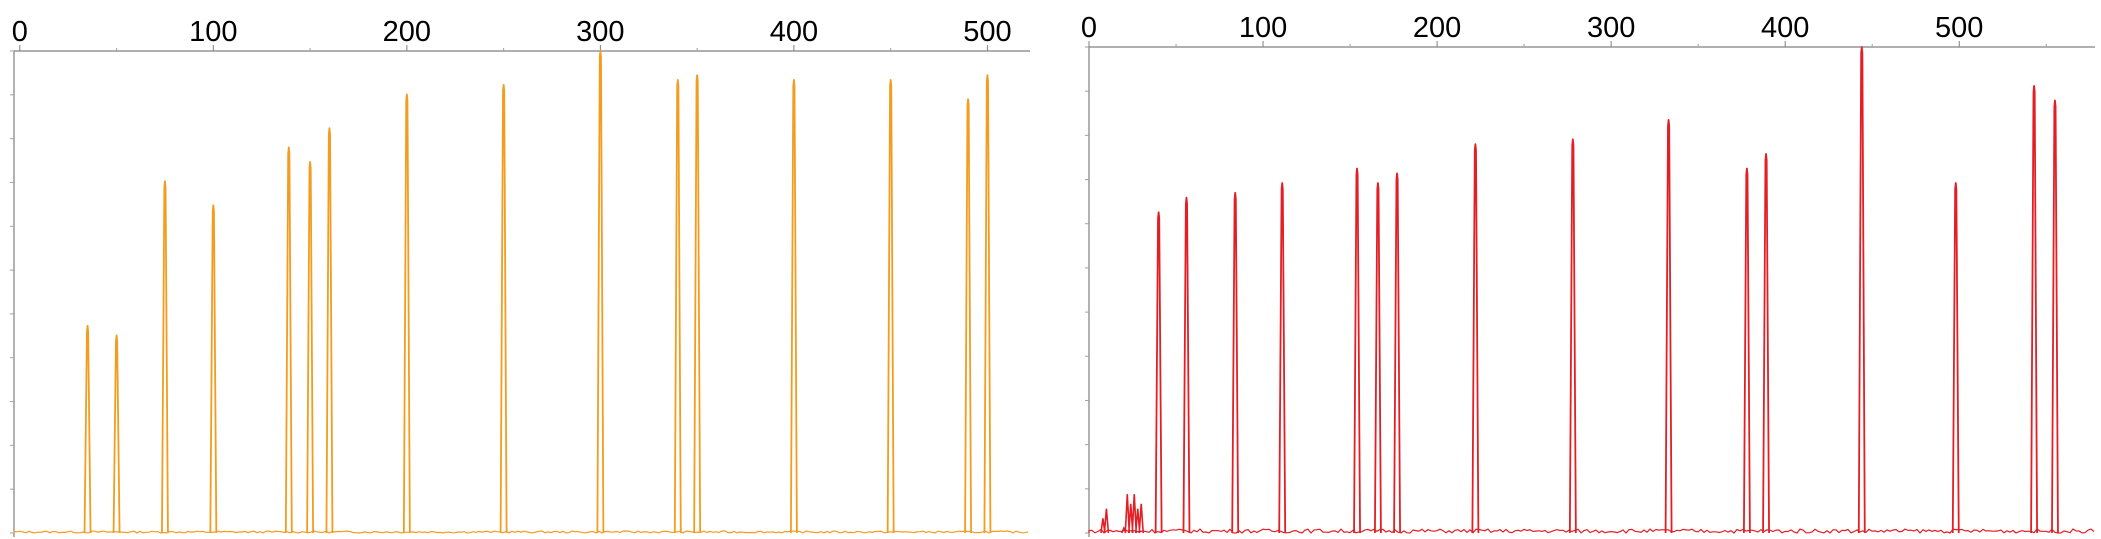 This screenshot has height=539, width=2101. I want to click on right-baseline-trace, so click(1591, 531).